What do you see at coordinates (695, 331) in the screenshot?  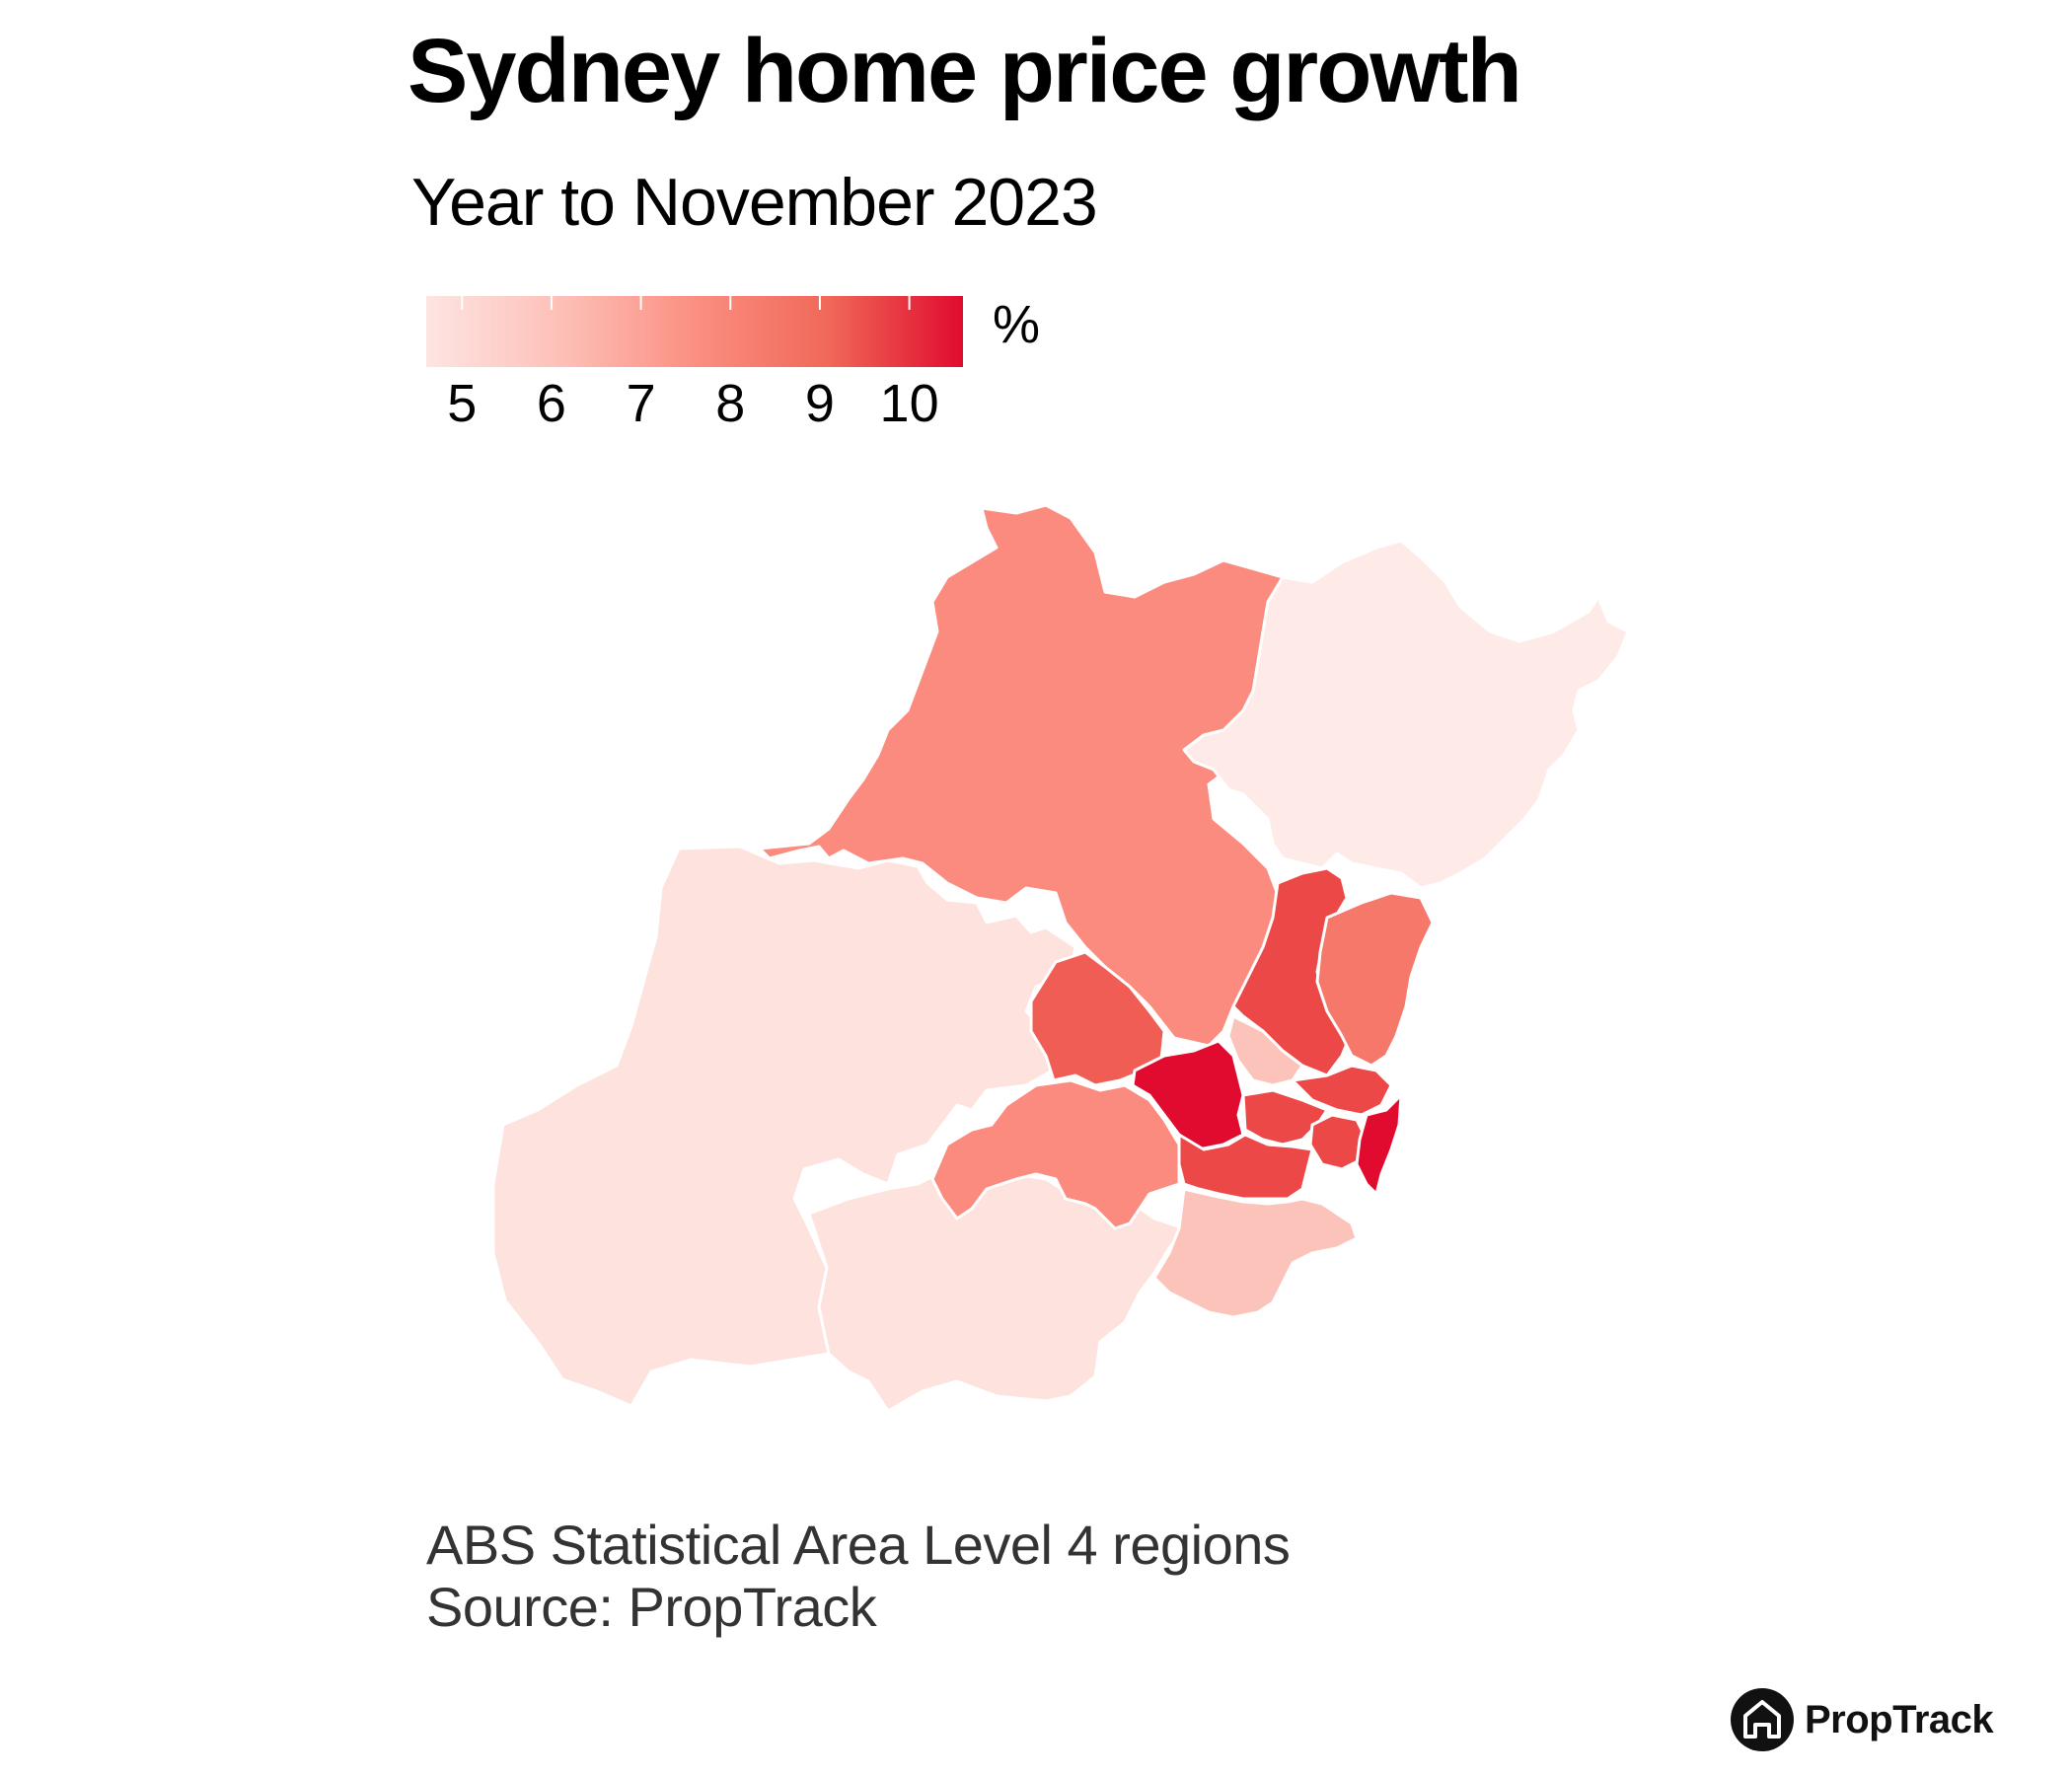 I see `legend-gradient-bar` at bounding box center [695, 331].